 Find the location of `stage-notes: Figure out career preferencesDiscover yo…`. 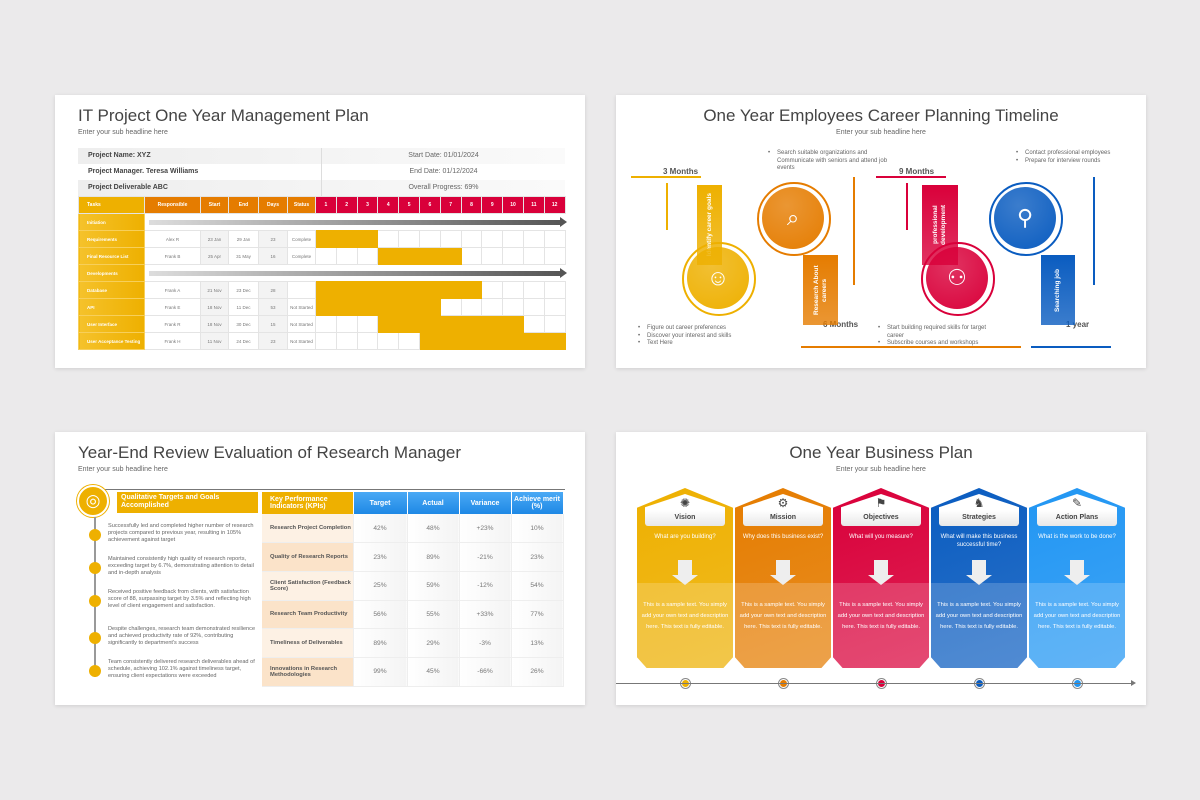

stage-notes: Figure out career preferencesDiscover yo… is located at coordinates (698, 336).